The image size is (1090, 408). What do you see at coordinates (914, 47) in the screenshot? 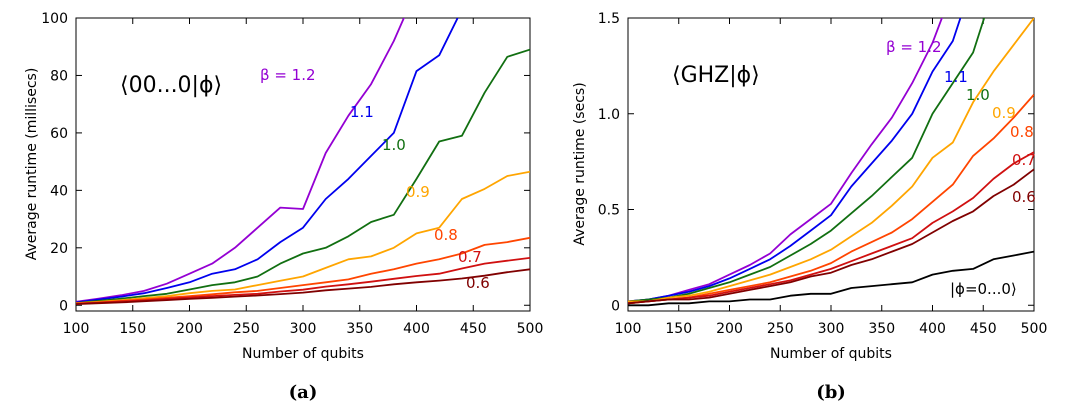
I see `series-label-b-1.2: β = 1.2` at bounding box center [914, 47].